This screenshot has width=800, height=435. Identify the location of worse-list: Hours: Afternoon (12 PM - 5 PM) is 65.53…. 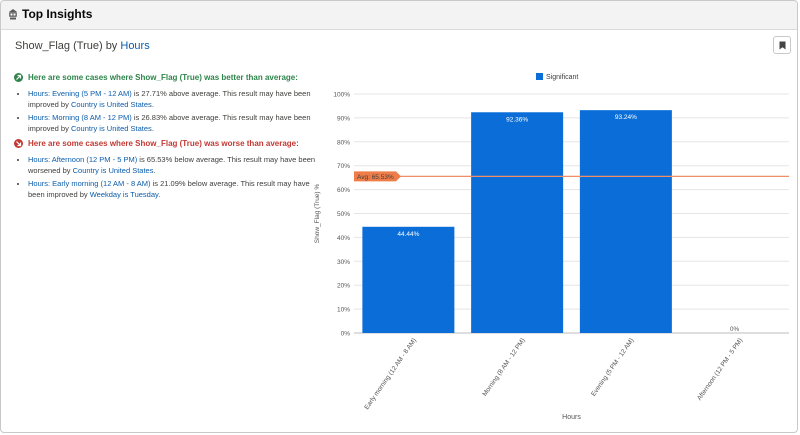
(167, 178).